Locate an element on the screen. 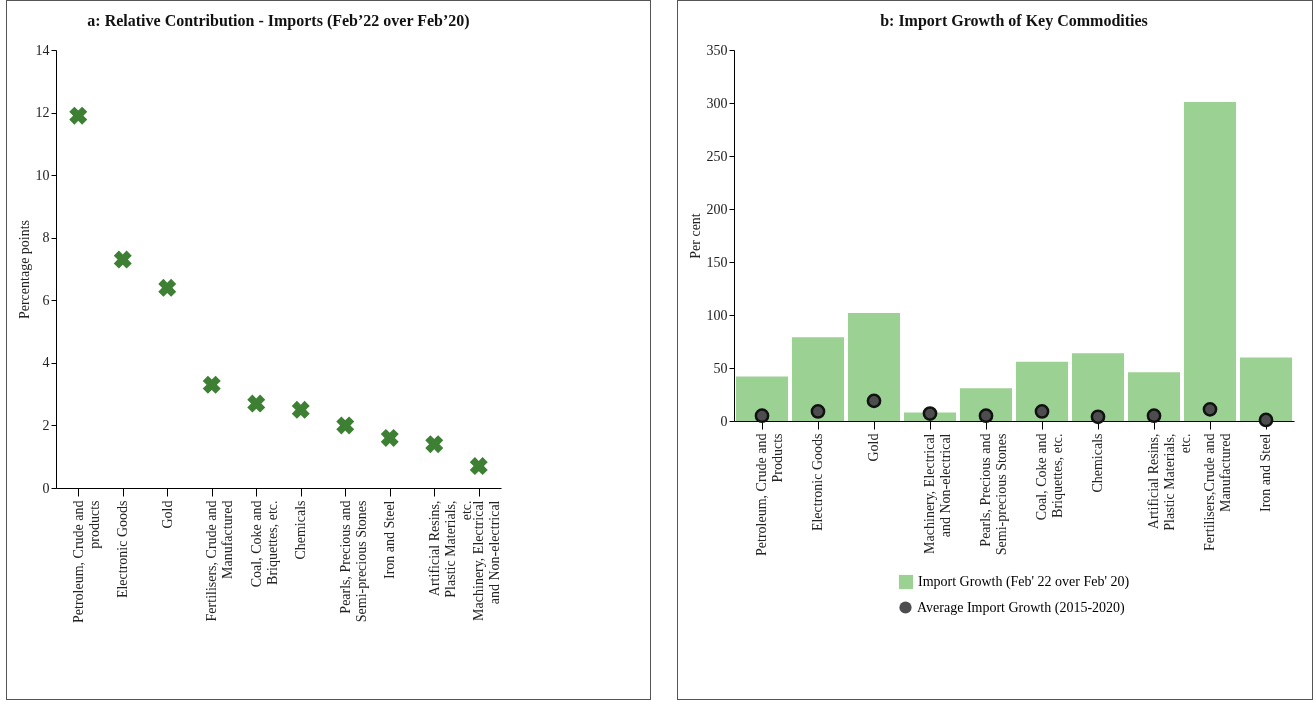 The image size is (1315, 702). y-tick-label: 100 is located at coordinates (717, 315).